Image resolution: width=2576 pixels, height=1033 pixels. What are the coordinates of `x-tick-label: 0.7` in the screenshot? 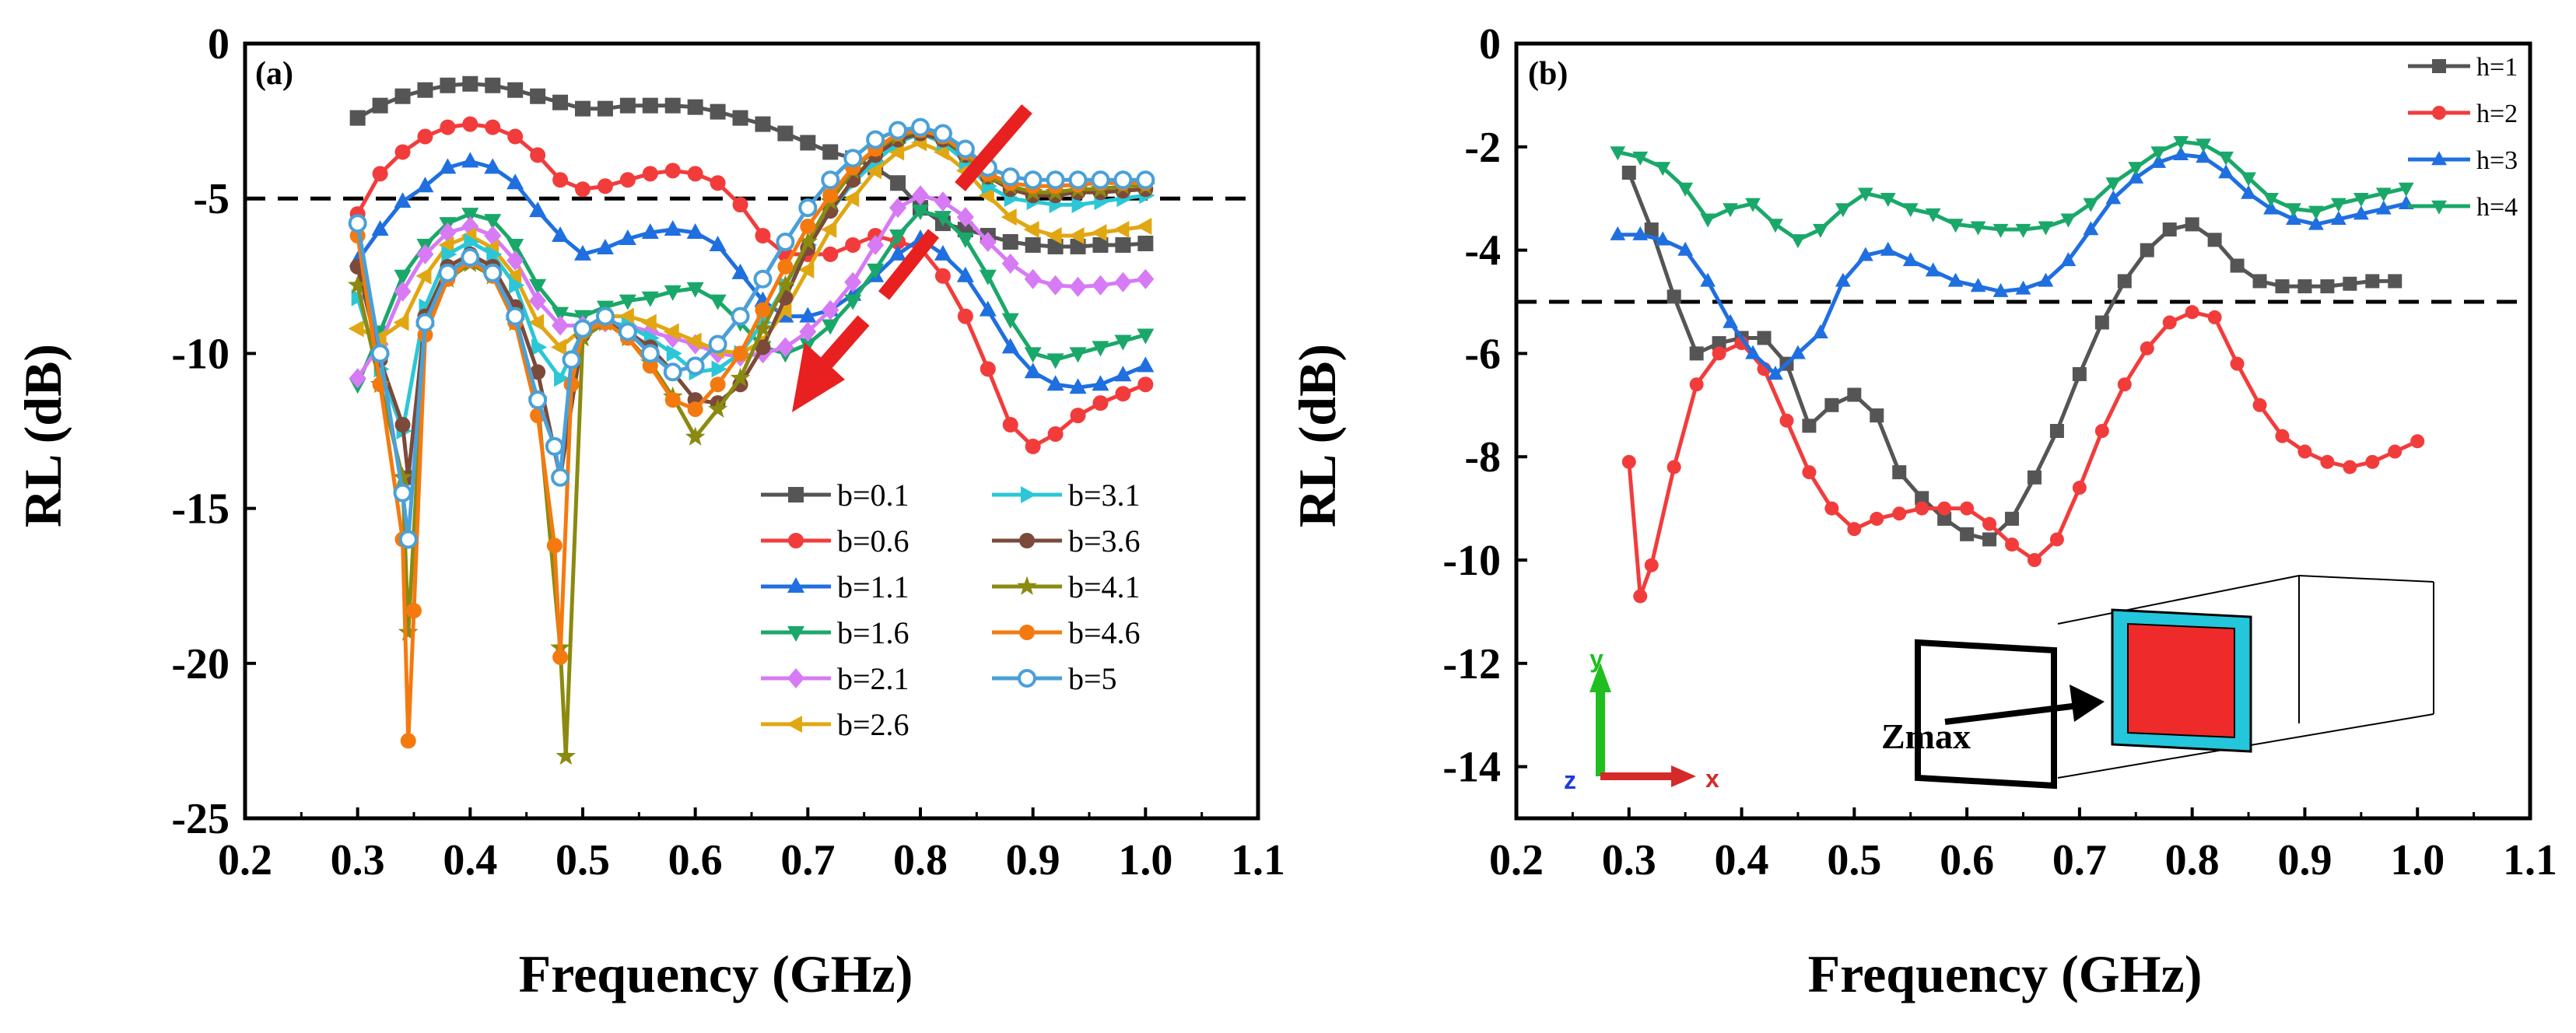 It's located at (2079, 860).